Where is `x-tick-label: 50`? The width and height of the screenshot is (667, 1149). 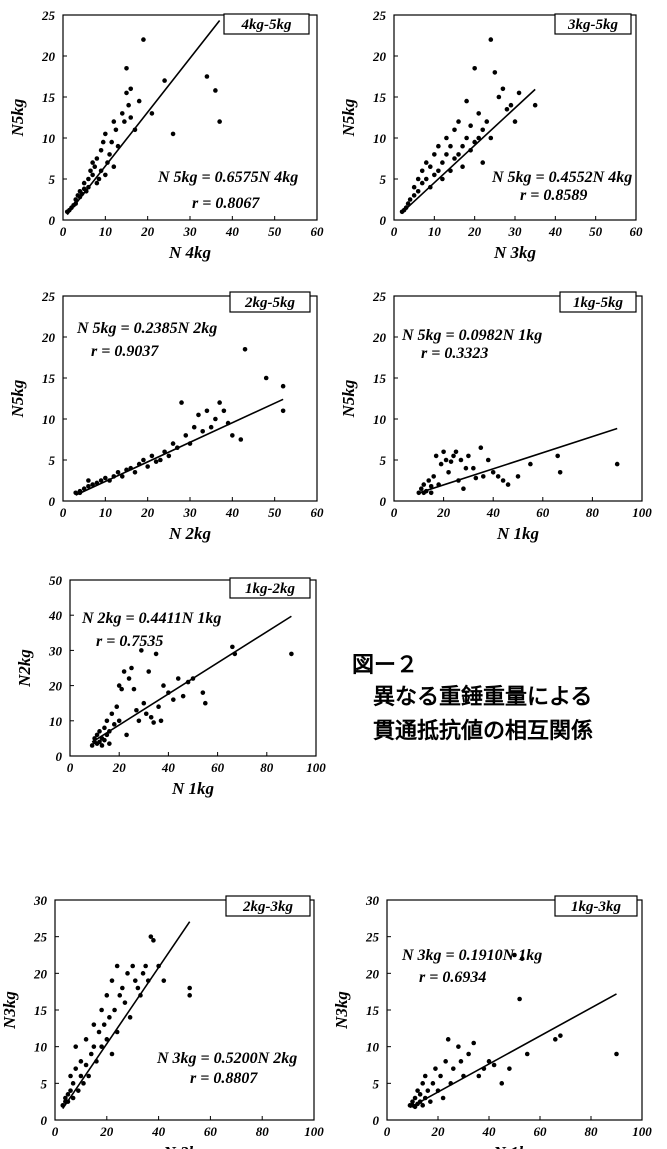
x-tick-label: 50 is located at coordinates (596, 231).